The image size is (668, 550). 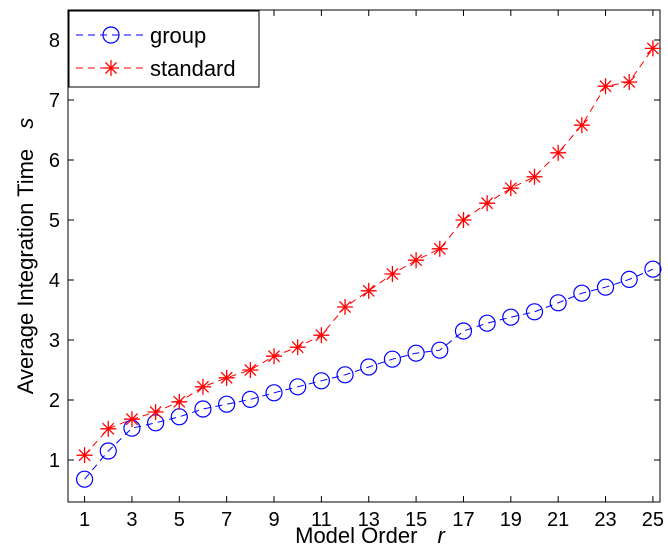 What do you see at coordinates (54, 461) in the screenshot?
I see `y-tick-label: 1` at bounding box center [54, 461].